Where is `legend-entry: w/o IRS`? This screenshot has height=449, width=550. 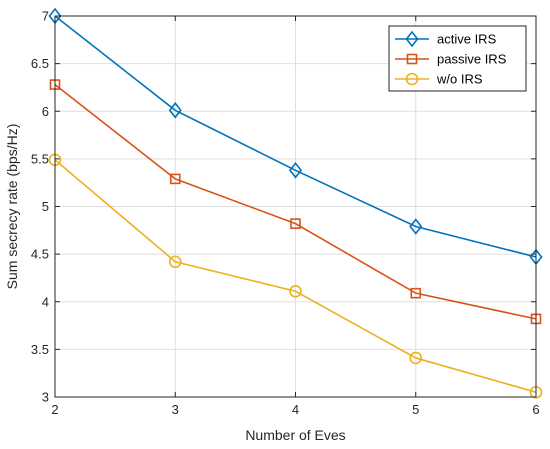
legend-entry: w/o IRS is located at coordinates (439, 79).